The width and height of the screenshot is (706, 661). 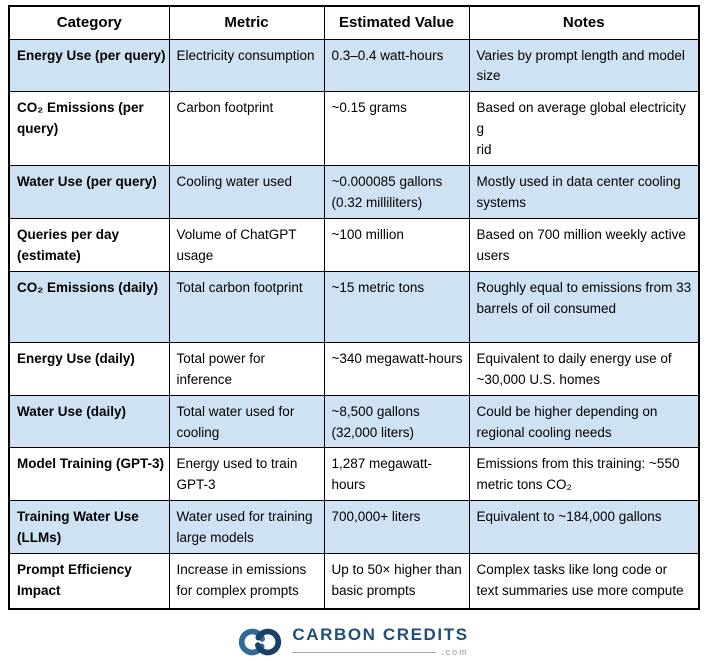 What do you see at coordinates (246, 474) in the screenshot?
I see `cell-metric: Energy used to train GPT-3` at bounding box center [246, 474].